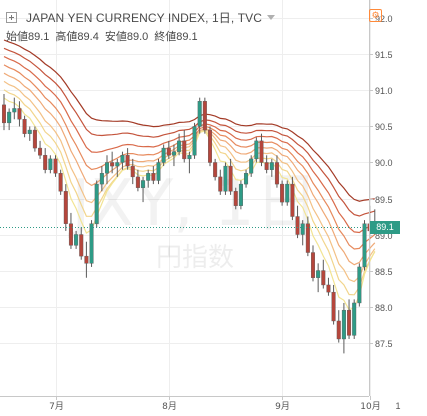  What do you see at coordinates (384, 19) in the screenshot?
I see `y-tick-label: 92.0` at bounding box center [384, 19].